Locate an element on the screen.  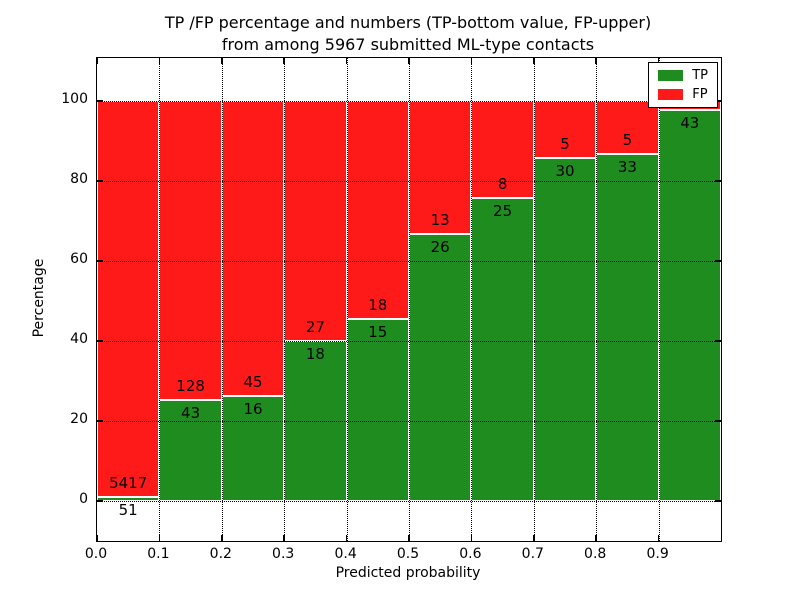
fp-count-label: 128 is located at coordinates (190, 386).